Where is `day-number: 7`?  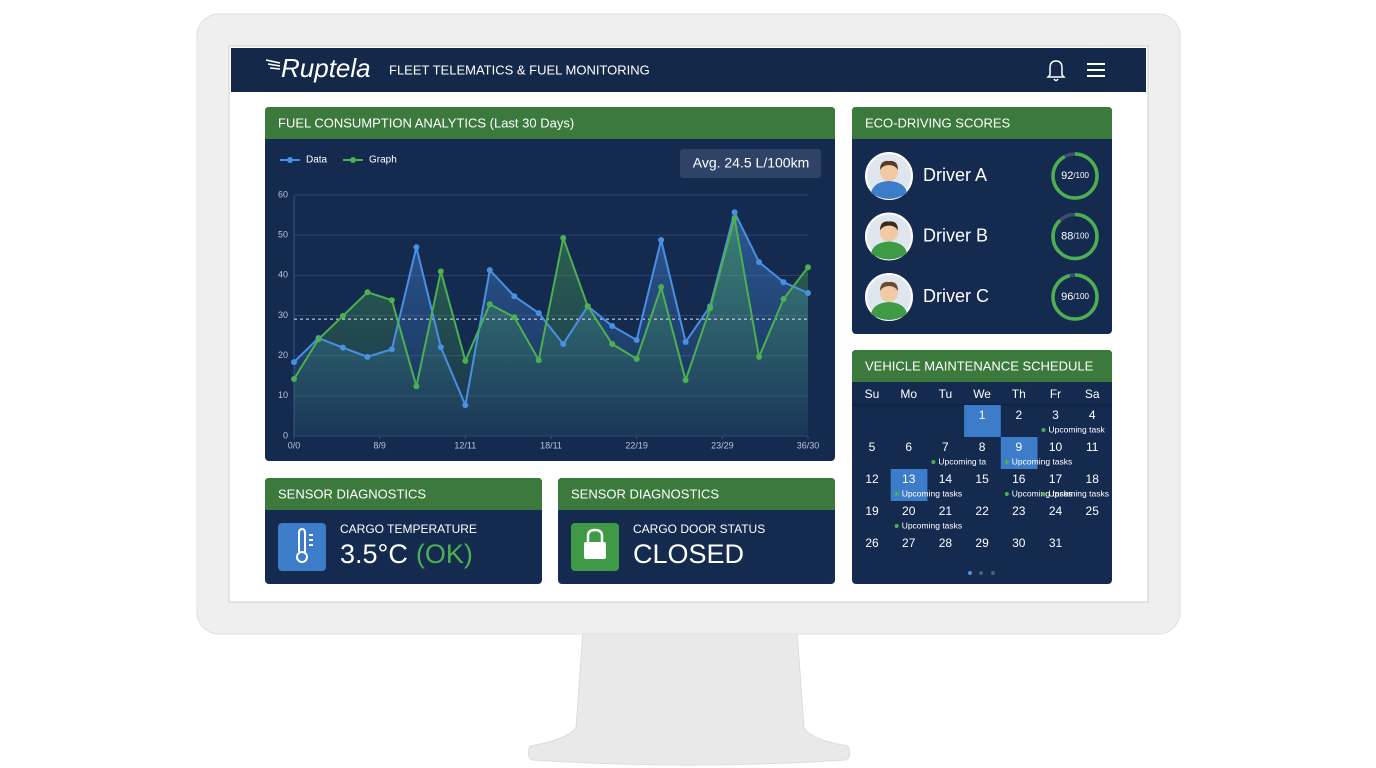
day-number: 7 is located at coordinates (945, 447).